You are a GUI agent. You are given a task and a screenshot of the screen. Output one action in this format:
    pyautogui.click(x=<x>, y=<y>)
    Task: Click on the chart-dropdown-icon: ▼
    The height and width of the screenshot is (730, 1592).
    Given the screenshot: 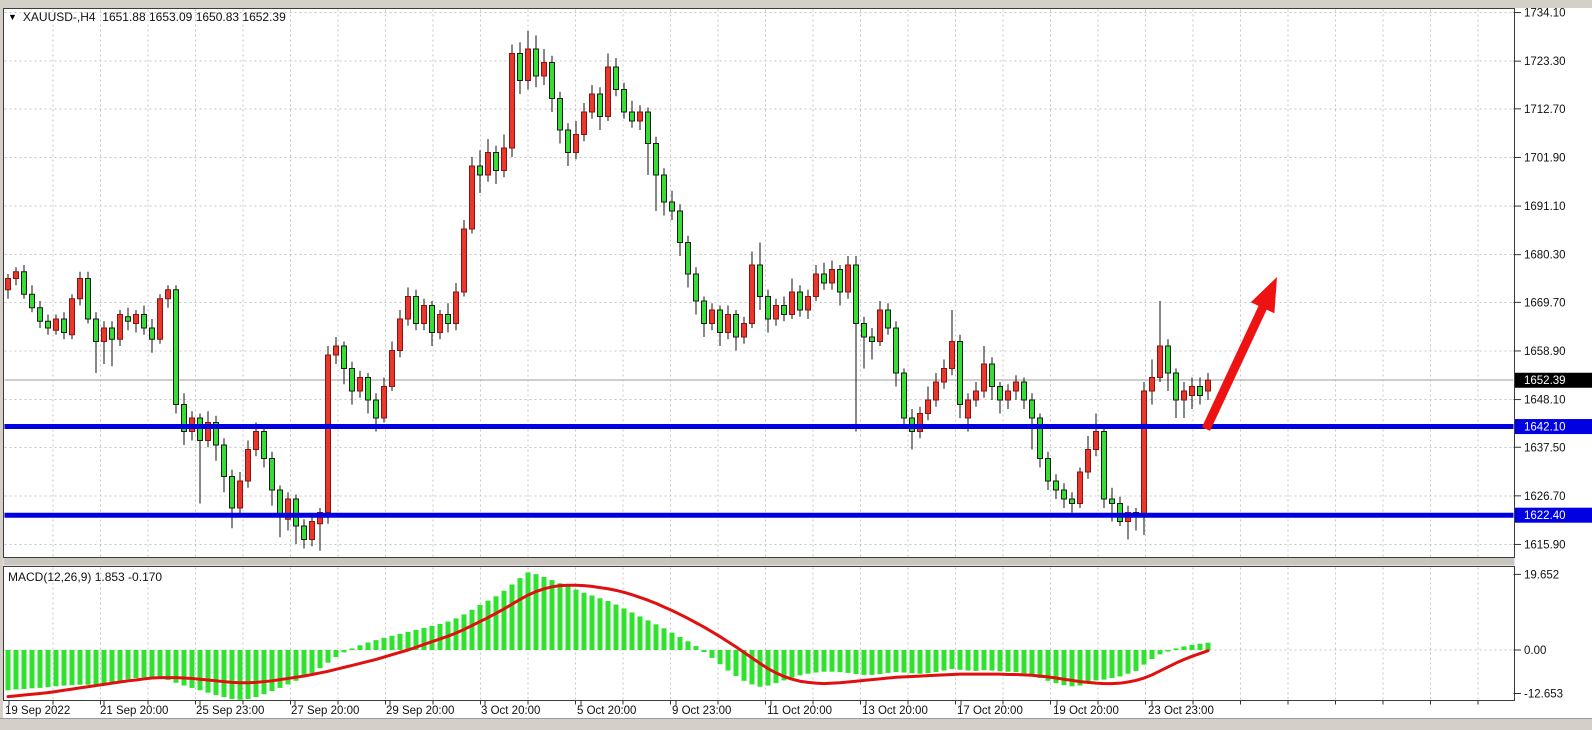 What is the action you would take?
    pyautogui.click(x=12, y=17)
    